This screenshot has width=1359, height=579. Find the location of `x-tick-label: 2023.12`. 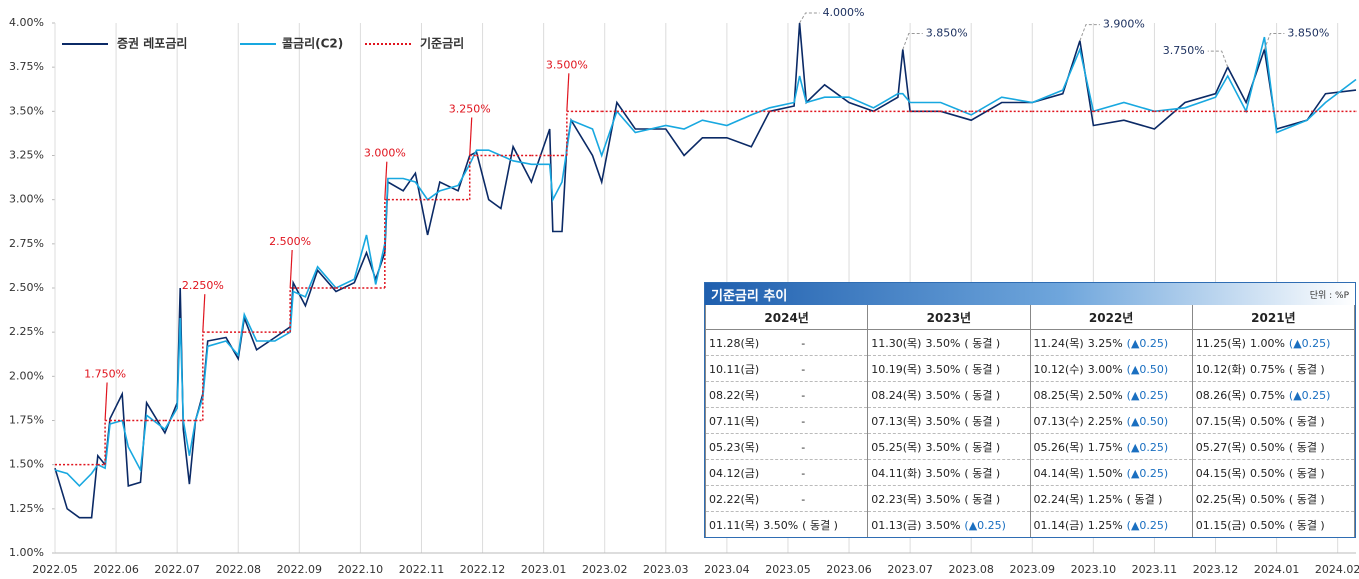

x-tick-label: 2023.12 is located at coordinates (1216, 569).